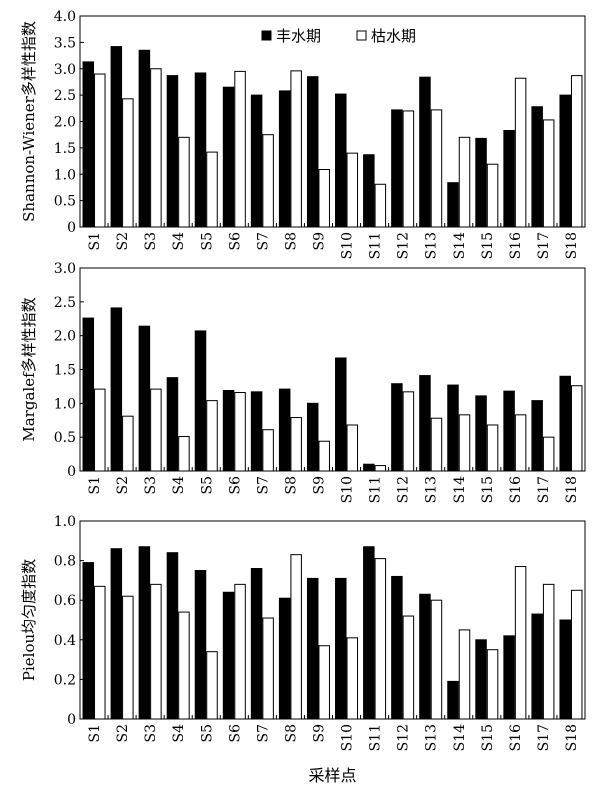 The image size is (600, 794). Describe the element at coordinates (151, 485) in the screenshot. I see `x-tick-label: S3` at that location.